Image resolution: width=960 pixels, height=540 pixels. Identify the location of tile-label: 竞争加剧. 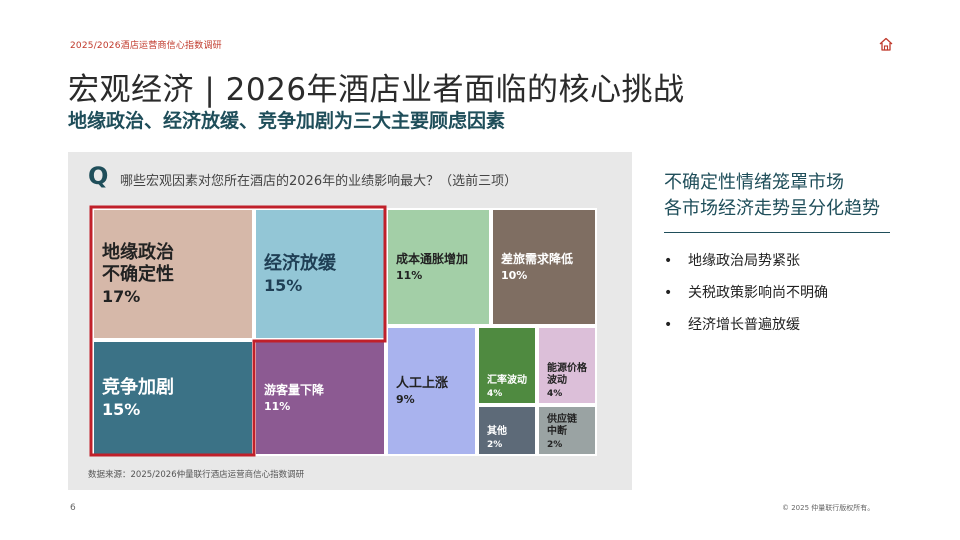
(138, 387).